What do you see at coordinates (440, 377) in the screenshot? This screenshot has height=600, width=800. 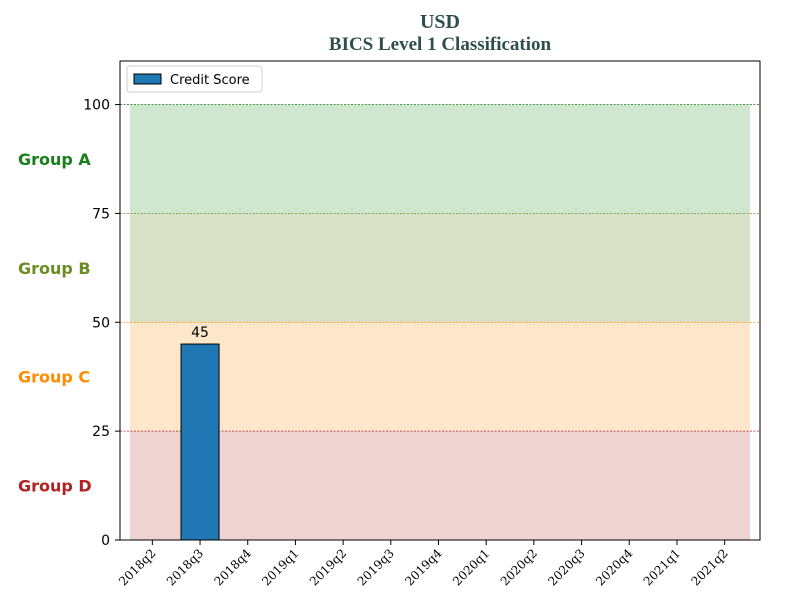 I see `band-group-c` at bounding box center [440, 377].